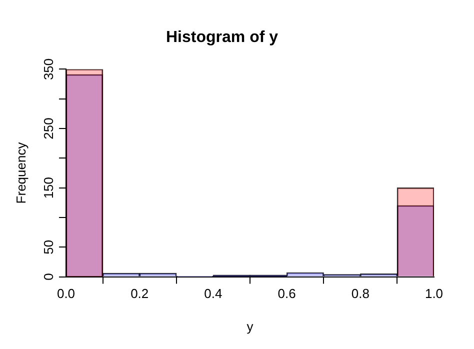 The width and height of the screenshot is (474, 349). Describe the element at coordinates (213, 294) in the screenshot. I see `x-tick-label: 0.4` at that location.